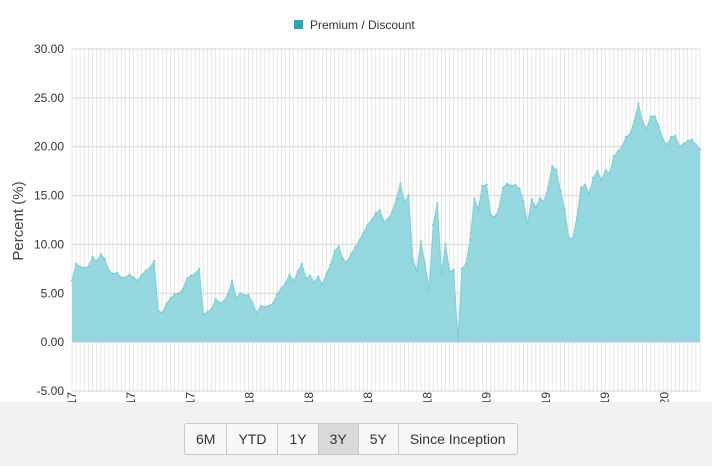 The image size is (712, 466). Describe the element at coordinates (298, 439) in the screenshot. I see `range-button-1y: 1Y` at that location.